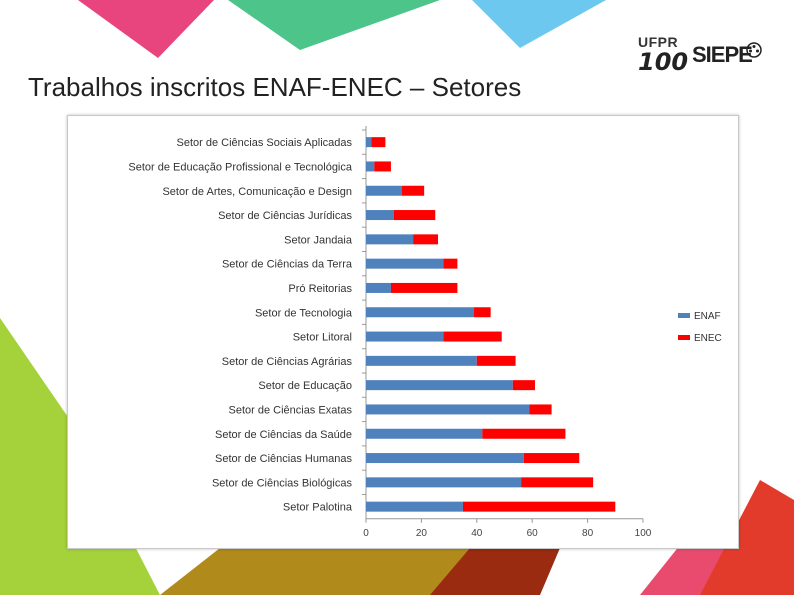 The height and width of the screenshot is (595, 794). What do you see at coordinates (747, 537) in the screenshot?
I see `red-shape` at bounding box center [747, 537].